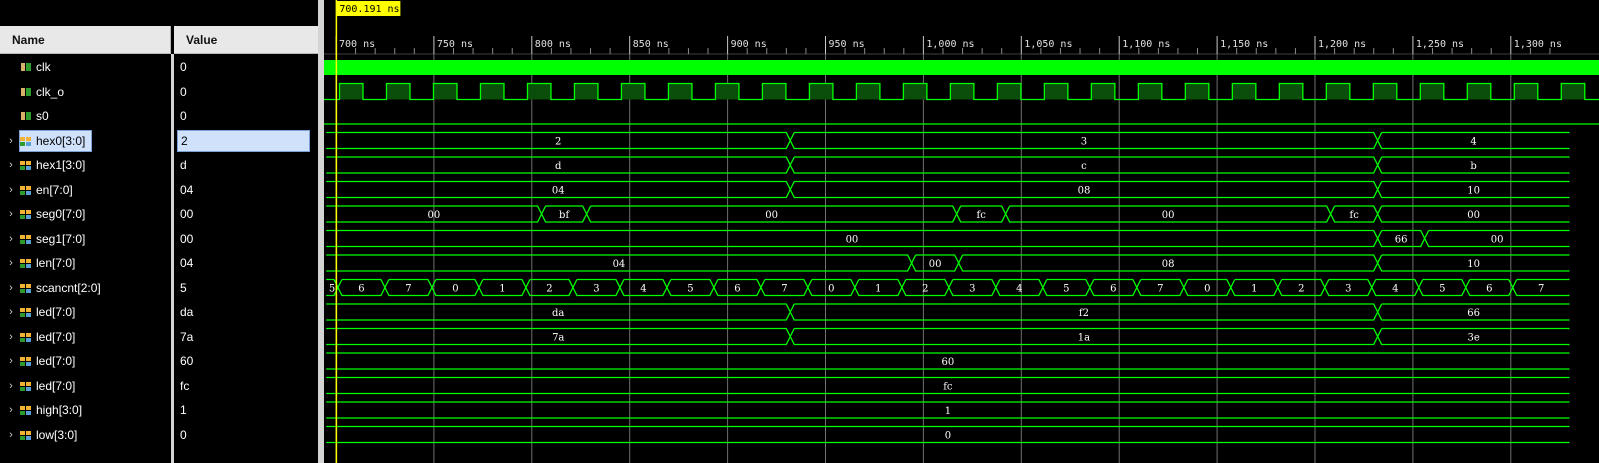 Image resolution: width=1599 pixels, height=463 pixels. What do you see at coordinates (1473, 191) in the screenshot?
I see `bus-value-label: 10` at bounding box center [1473, 191].